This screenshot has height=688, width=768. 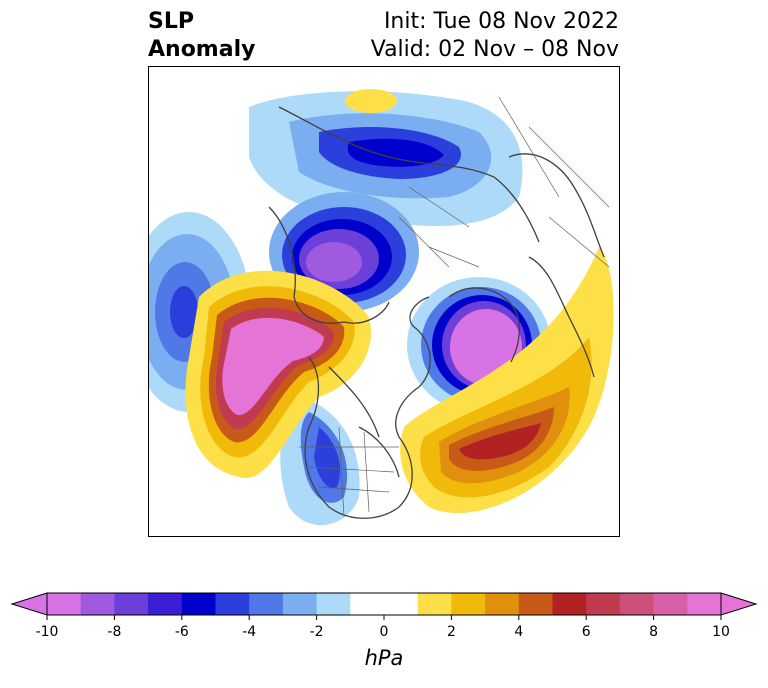 I want to click on colorbar-tick-label: 0, so click(x=384, y=632).